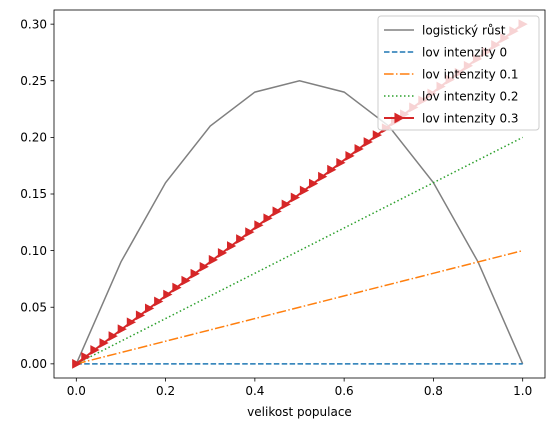 Image resolution: width=556 pixels, height=432 pixels. Describe the element at coordinates (33, 364) in the screenshot. I see `y-tick-label: 0.00` at that location.